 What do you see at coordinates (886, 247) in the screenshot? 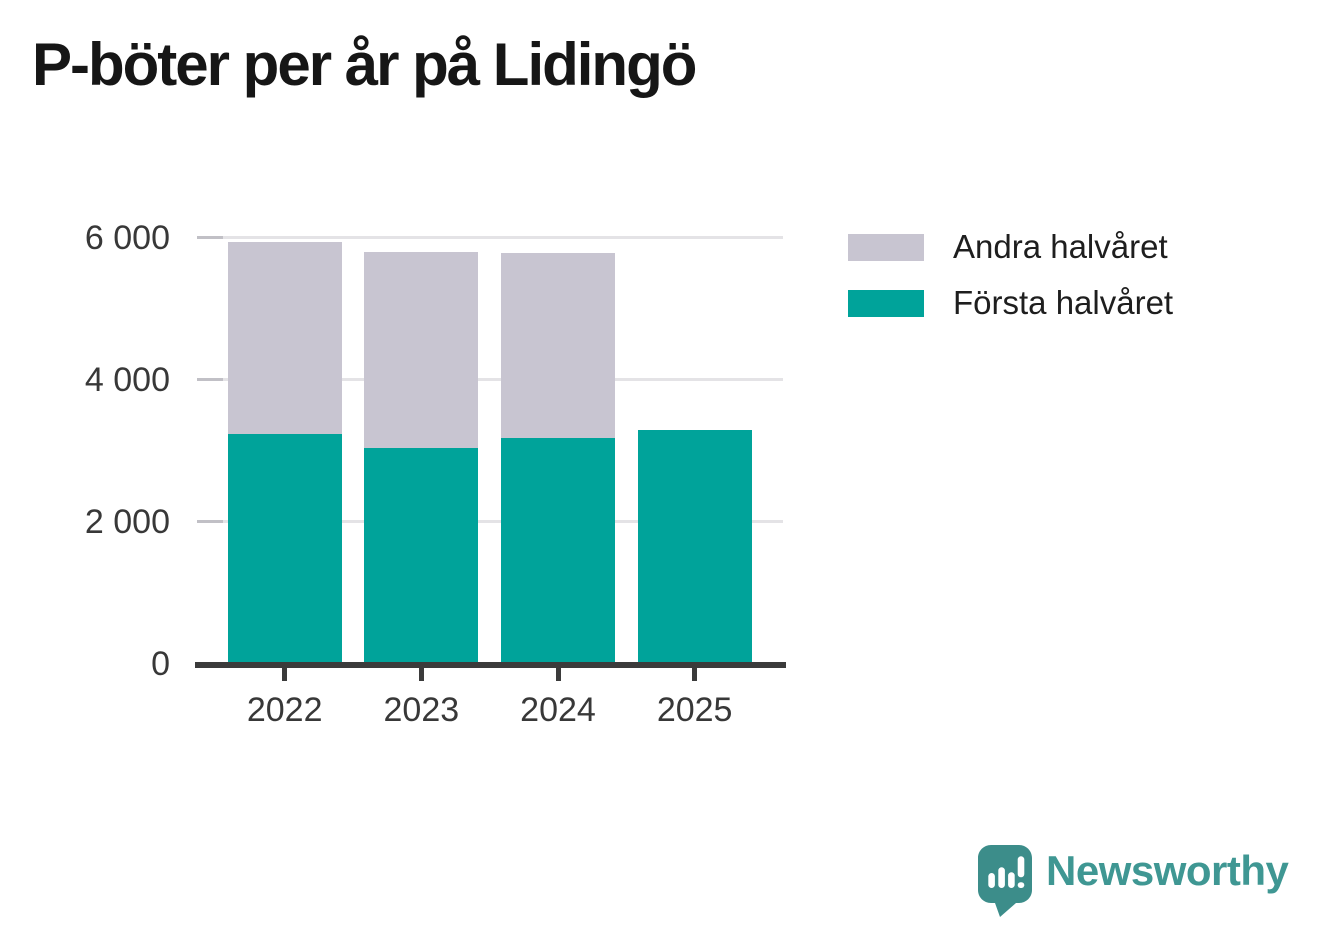
I see `legend-swatch-andra-halvaret` at bounding box center [886, 247].